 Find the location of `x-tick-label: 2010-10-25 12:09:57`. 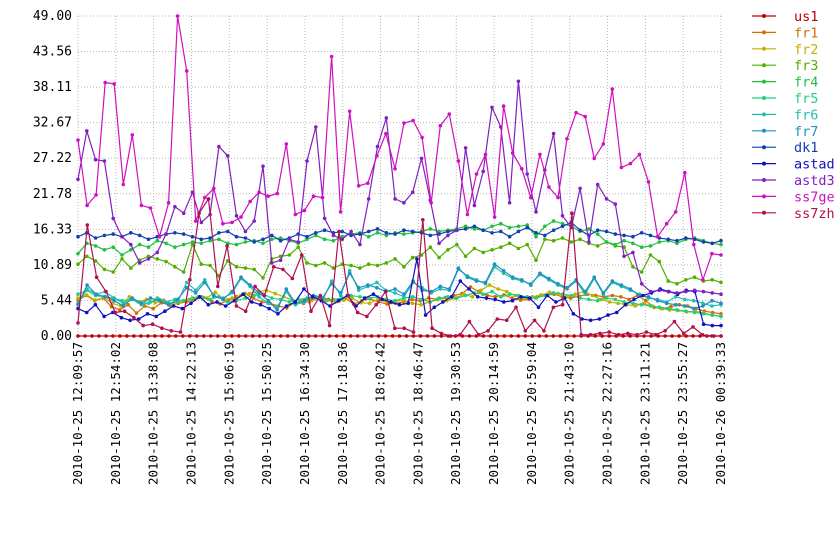

x-tick-label: 2010-10-25 12:09:57 is located at coordinates (77, 413).